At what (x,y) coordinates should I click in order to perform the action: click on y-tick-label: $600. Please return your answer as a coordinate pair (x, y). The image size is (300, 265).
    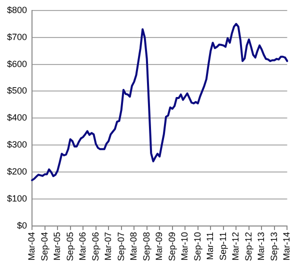
    Looking at the image, I should click on (17, 63).